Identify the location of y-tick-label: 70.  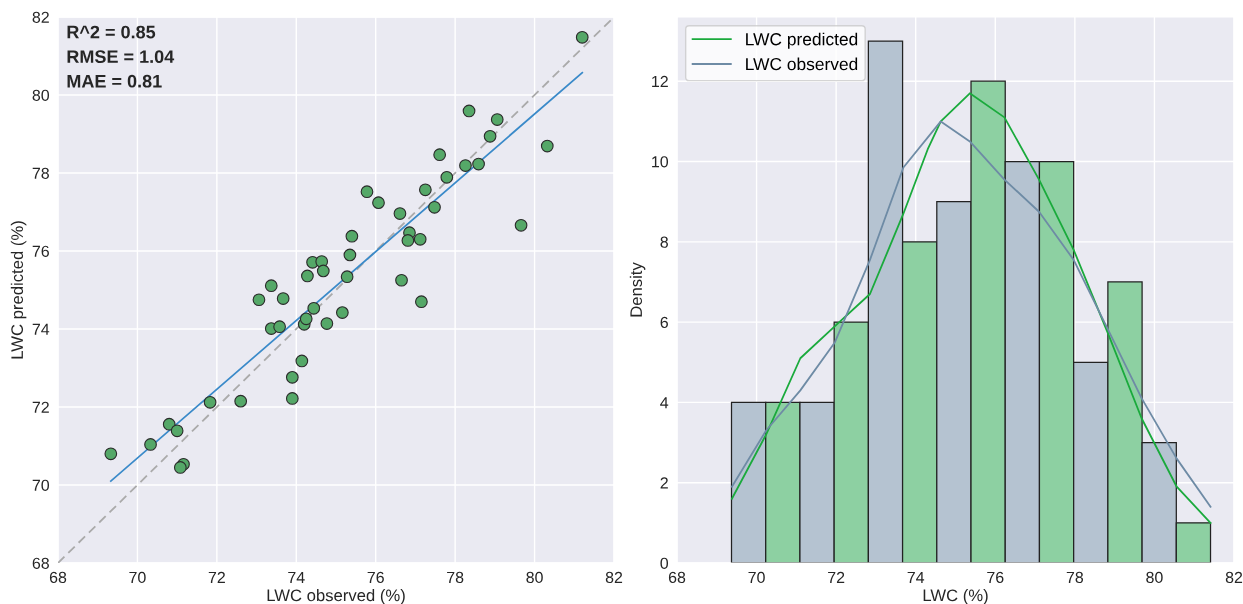
(41, 485).